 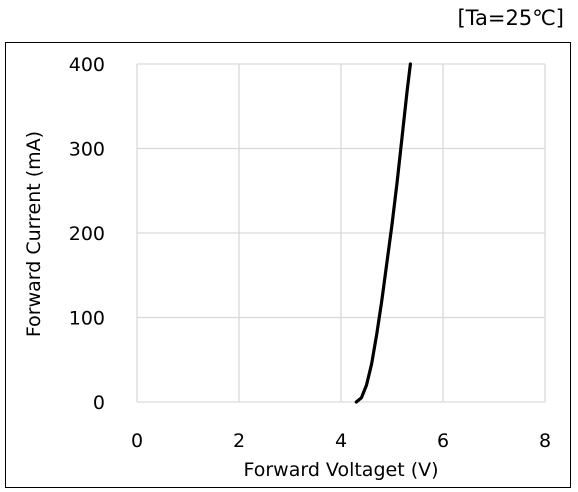 I want to click on x-tick-label: 0, so click(x=137, y=441).